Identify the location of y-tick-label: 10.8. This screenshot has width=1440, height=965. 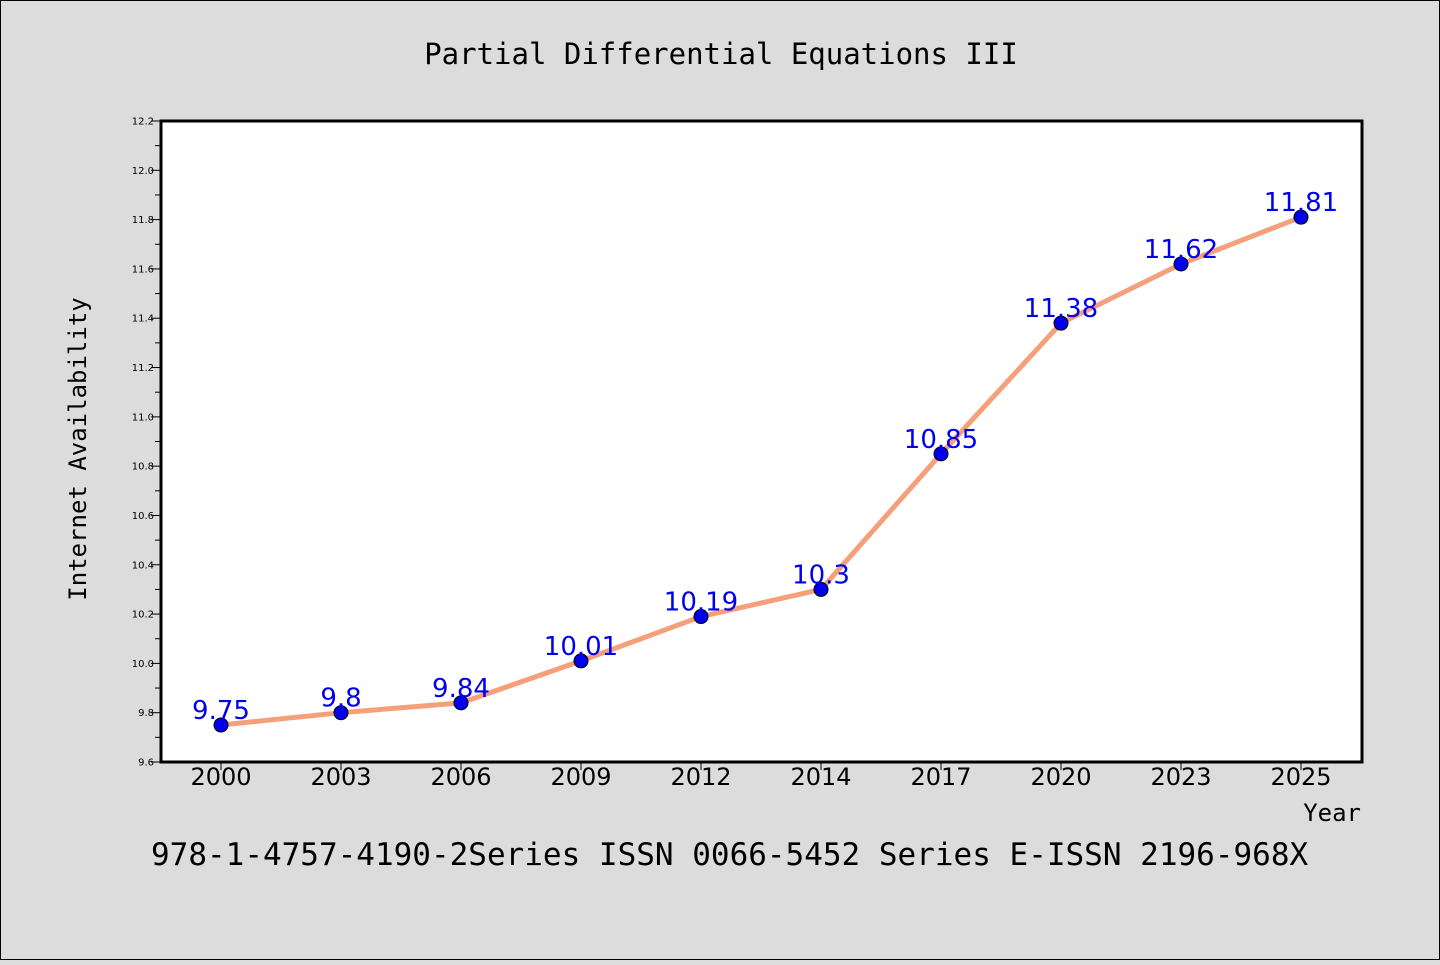
(143, 467).